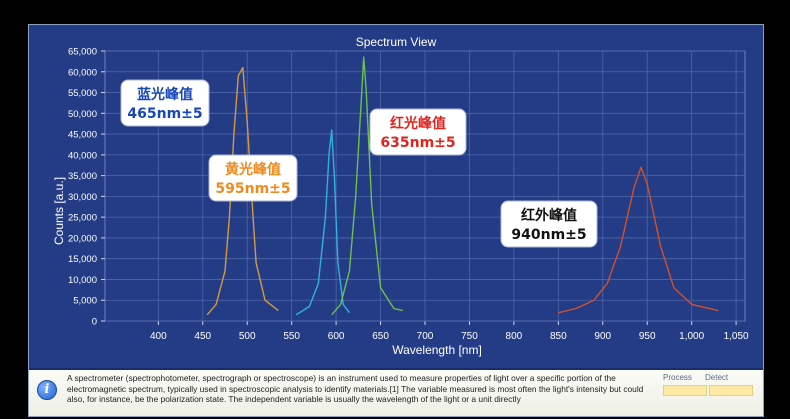  I want to click on callout-3: 红光峰值 635nm±5, so click(418, 132).